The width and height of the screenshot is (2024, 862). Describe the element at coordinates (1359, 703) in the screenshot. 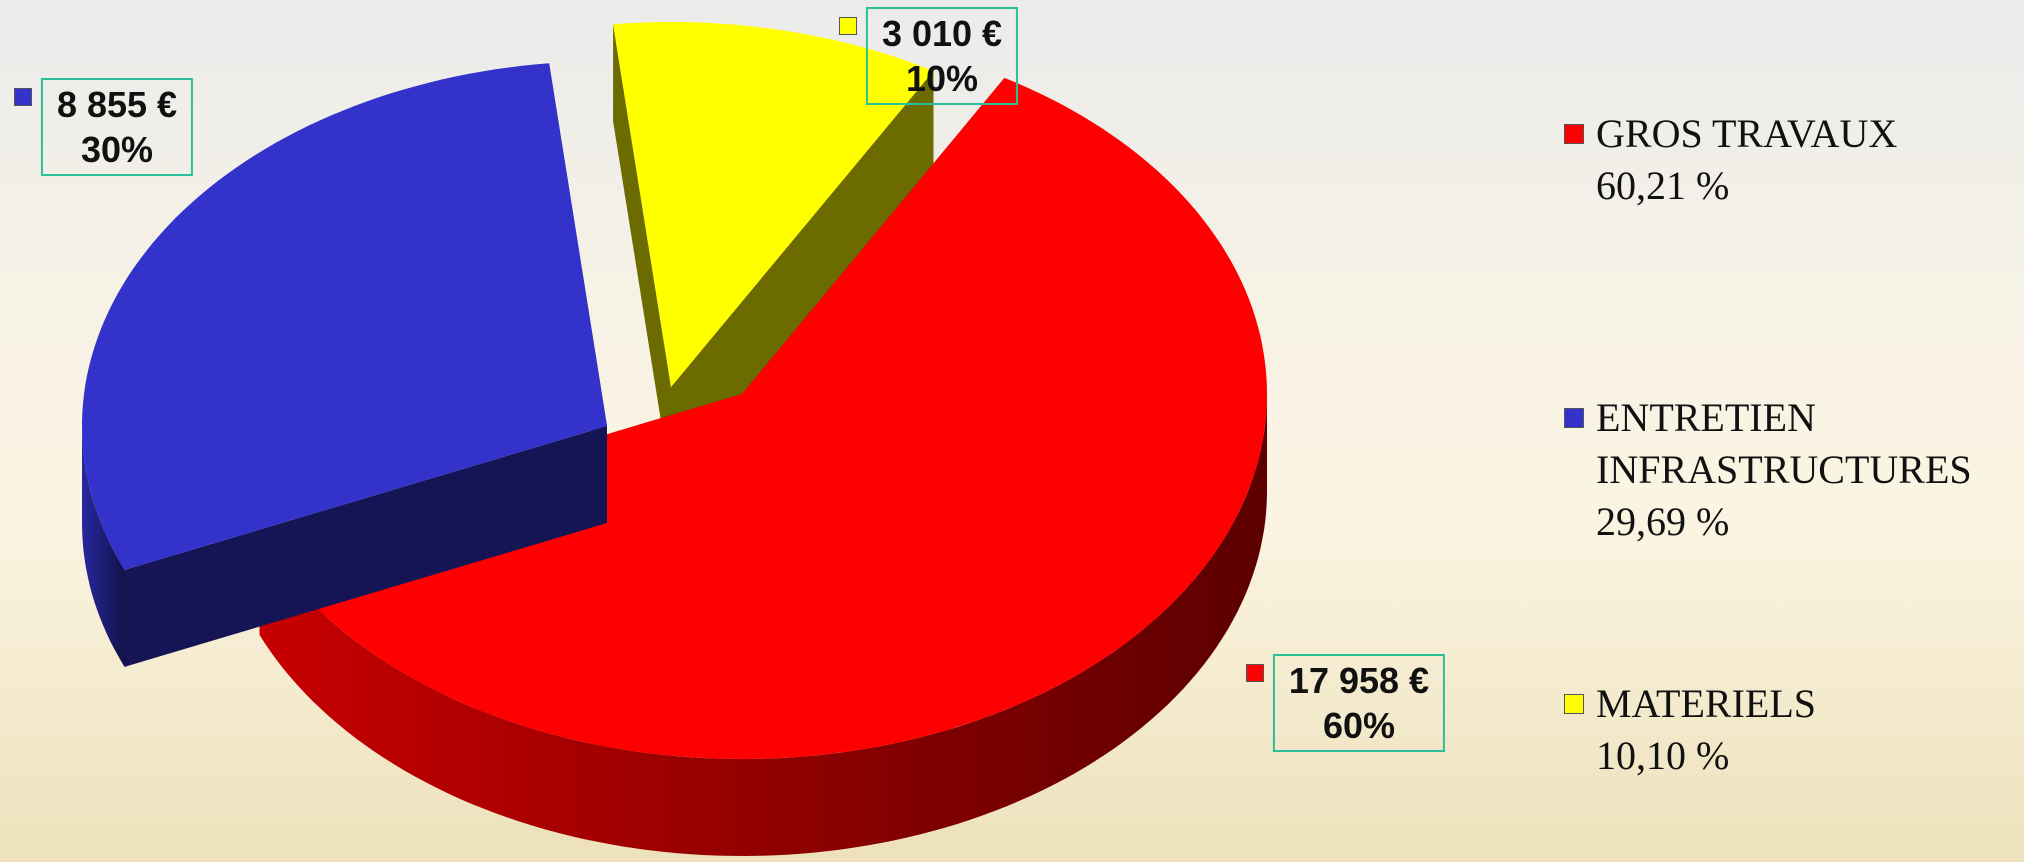

I see `data-label: 17 958 €60%` at that location.